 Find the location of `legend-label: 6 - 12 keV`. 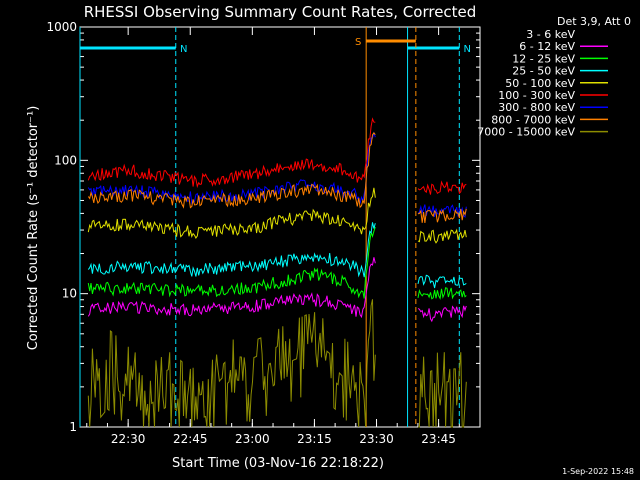

legend-label: 6 - 12 keV is located at coordinates (547, 46).